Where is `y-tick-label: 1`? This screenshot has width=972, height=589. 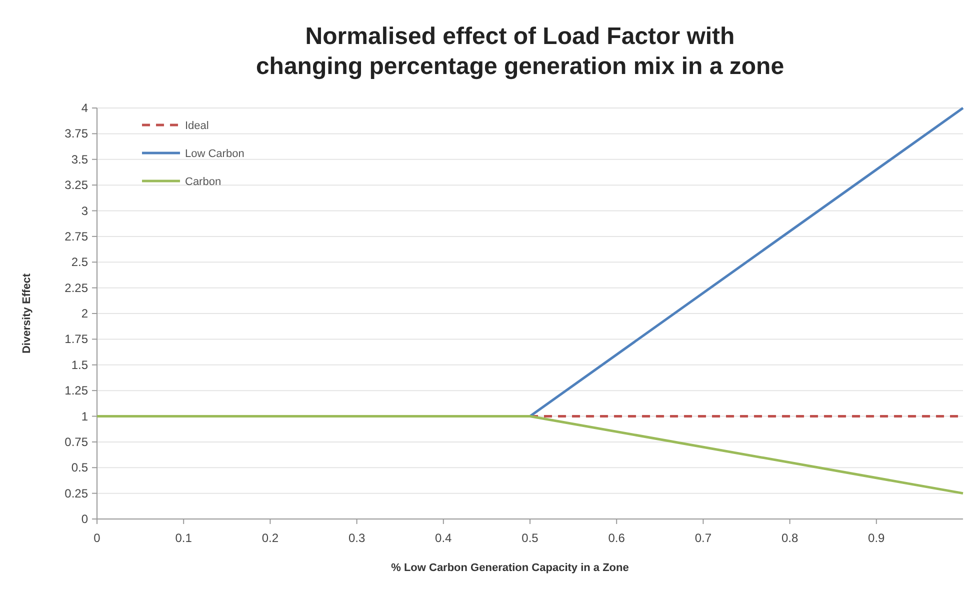
y-tick-label: 1 is located at coordinates (84, 416).